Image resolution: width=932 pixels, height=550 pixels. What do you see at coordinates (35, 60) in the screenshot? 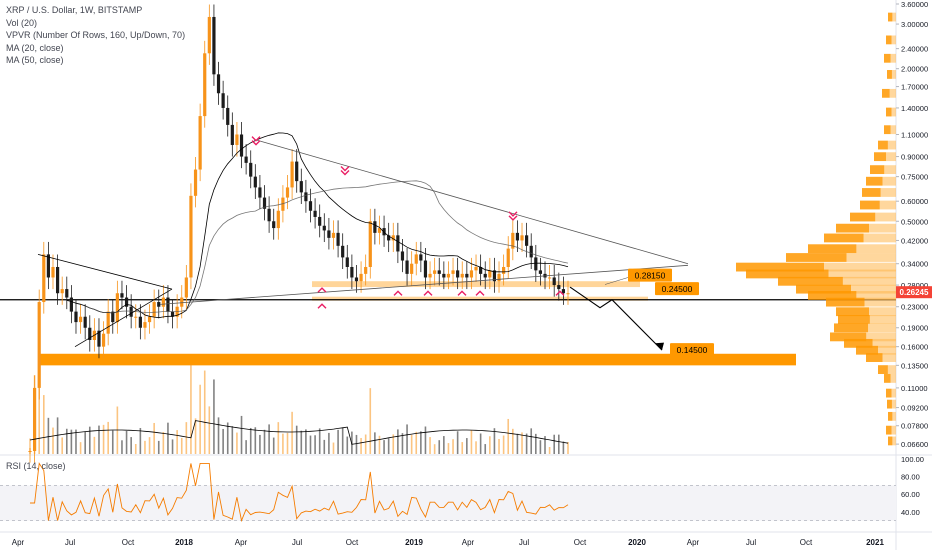
I see `legend-ma50: MA (50, close)` at bounding box center [35, 60].